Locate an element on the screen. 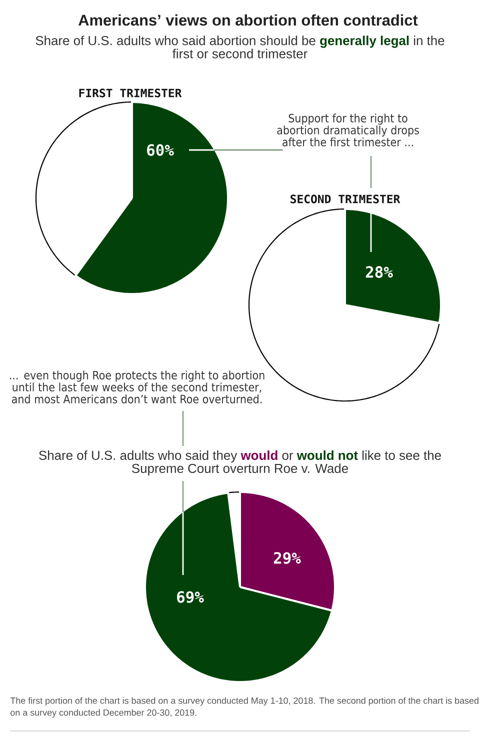 This screenshot has height=755, width=496. data-label: 69% is located at coordinates (190, 597).